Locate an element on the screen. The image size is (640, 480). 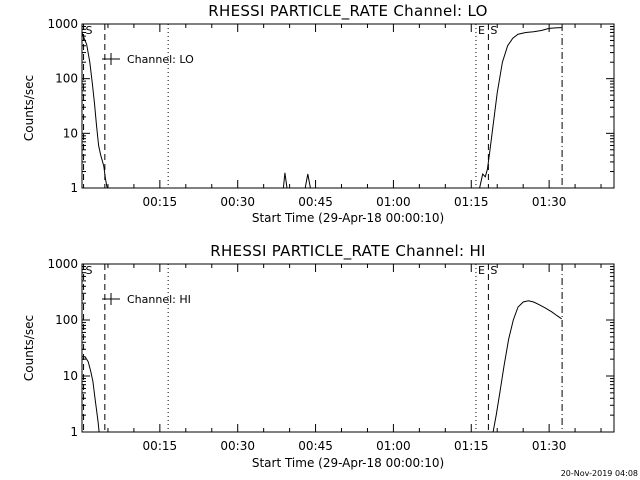
chart-title: RHESSI PARTICLE_RATE Channel: HI is located at coordinates (348, 251).